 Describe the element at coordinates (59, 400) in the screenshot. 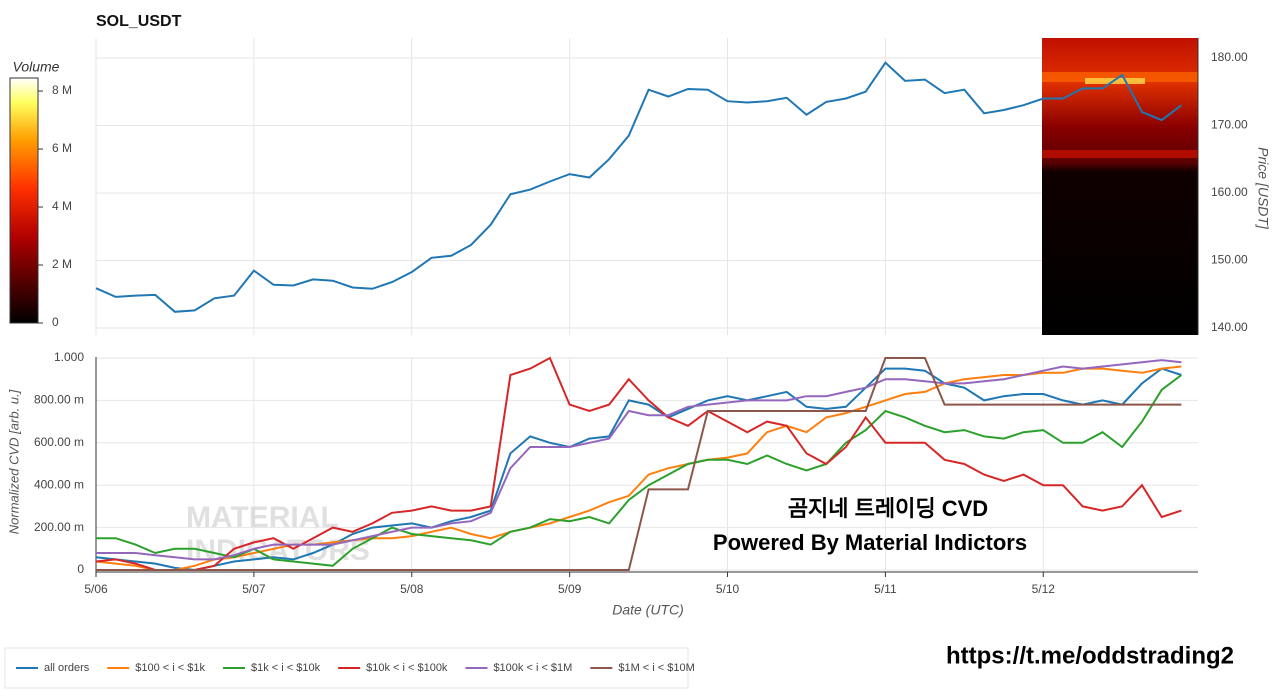

I see `y-tick-label: 800.00 m` at that location.